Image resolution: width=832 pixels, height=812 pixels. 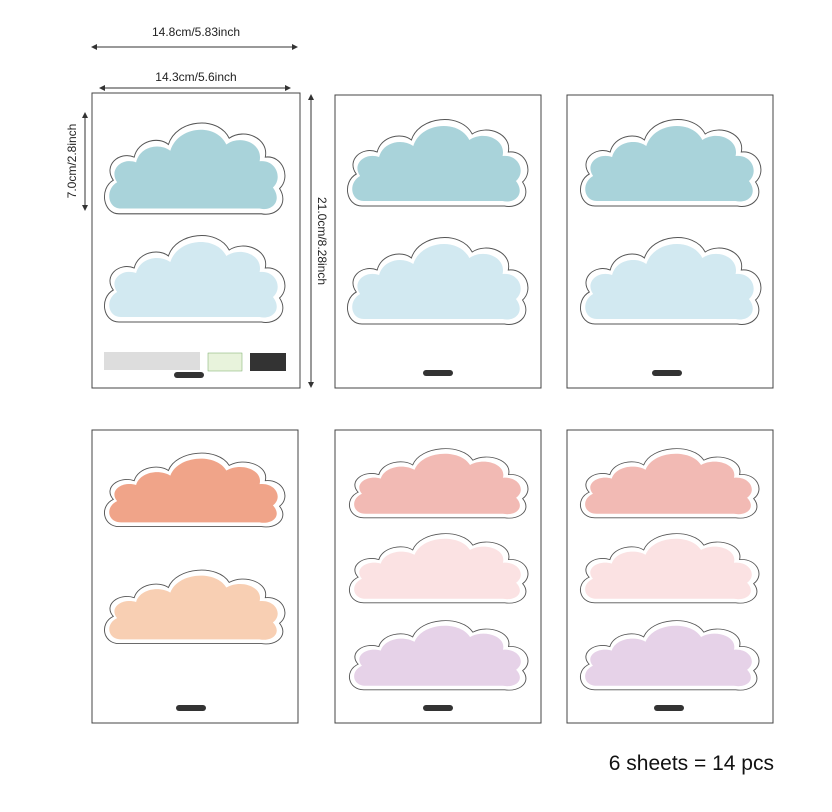 What do you see at coordinates (72, 161) in the screenshot?
I see `cloud-height: 7.0cm/2.8inch` at bounding box center [72, 161].